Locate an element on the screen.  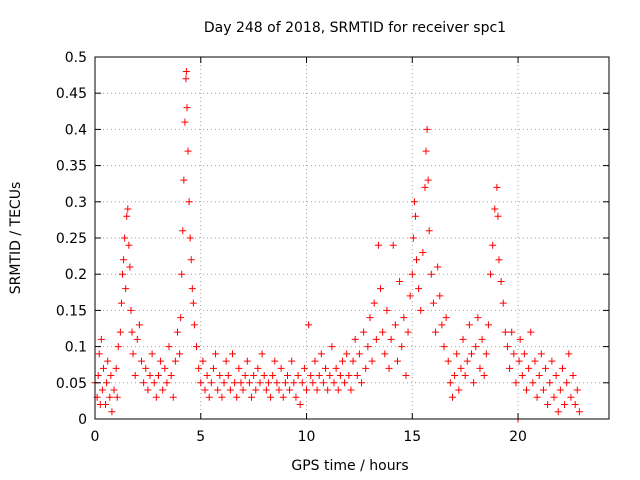
y-tick-label: 0.15 is located at coordinates (71, 311).